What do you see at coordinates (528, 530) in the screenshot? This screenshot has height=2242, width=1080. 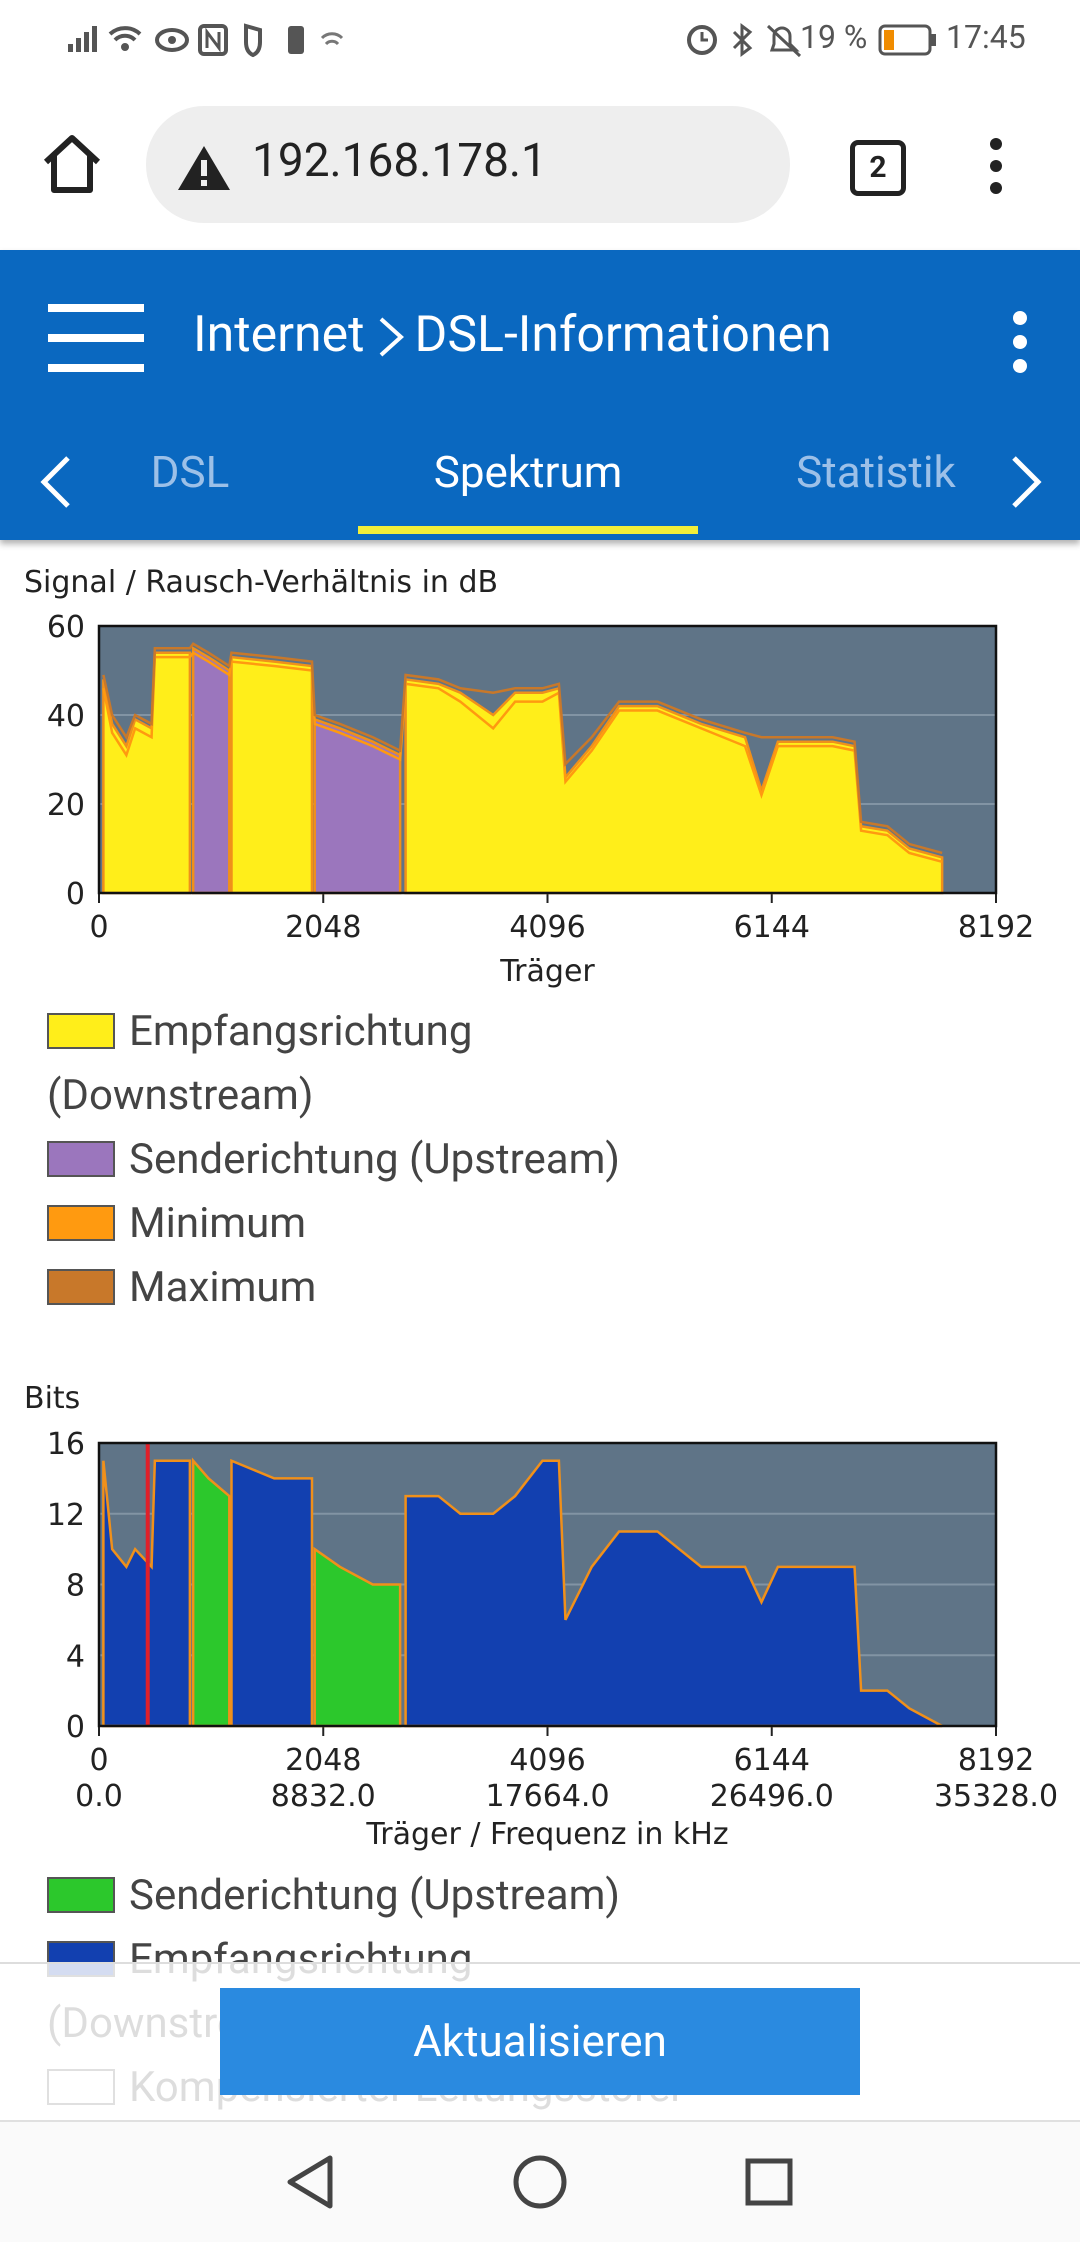 I see `tab-indicator` at bounding box center [528, 530].